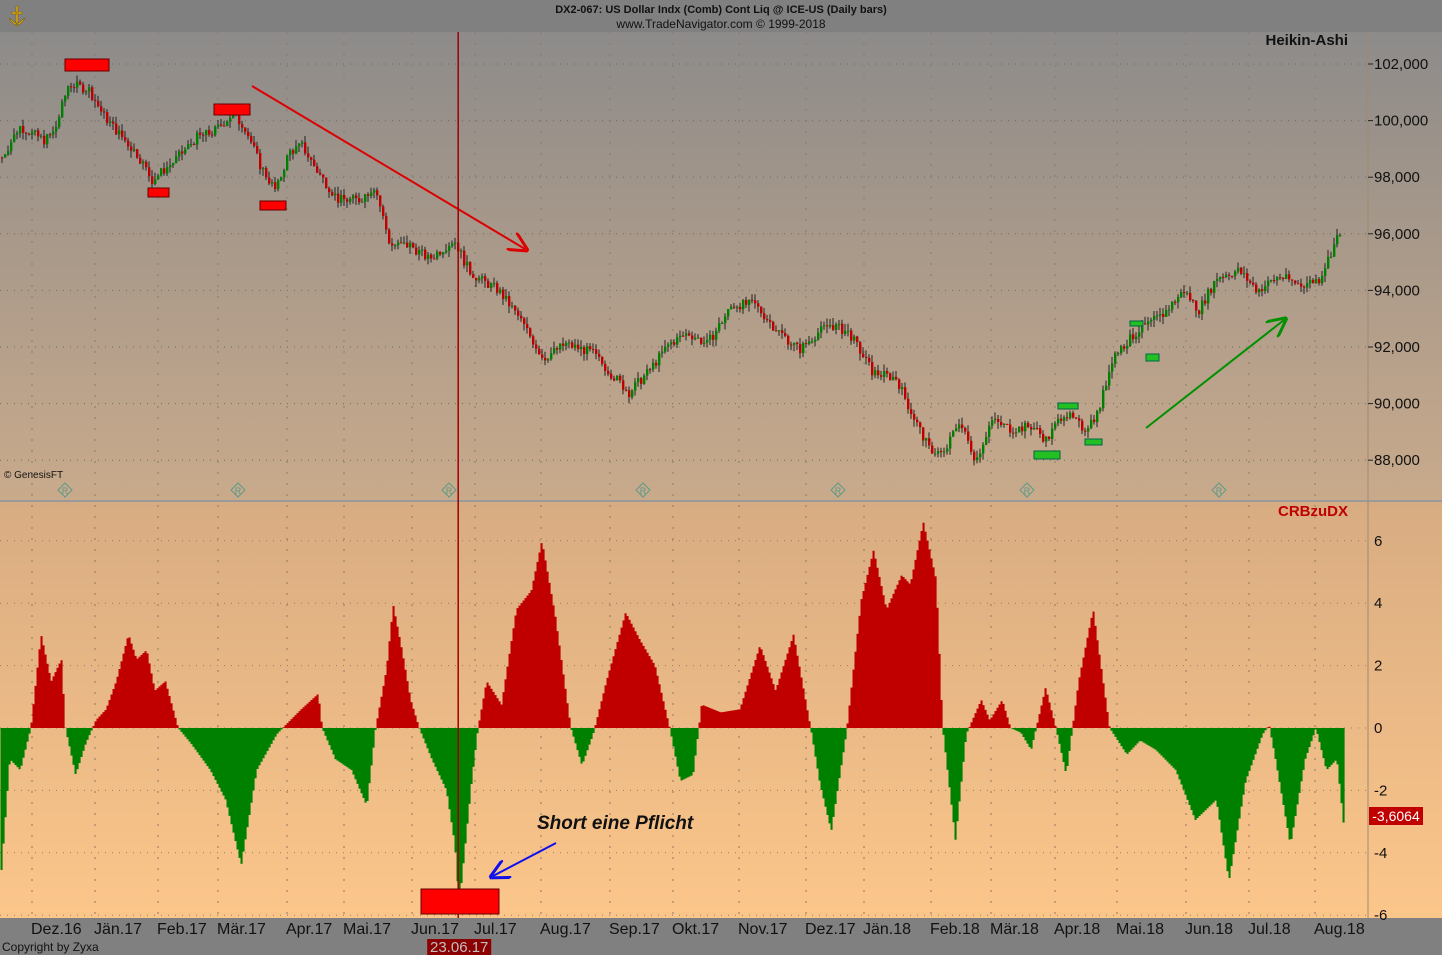 The height and width of the screenshot is (955, 1442). What do you see at coordinates (1397, 234) in the screenshot?
I see `y-tick-label: 96,000` at bounding box center [1397, 234].